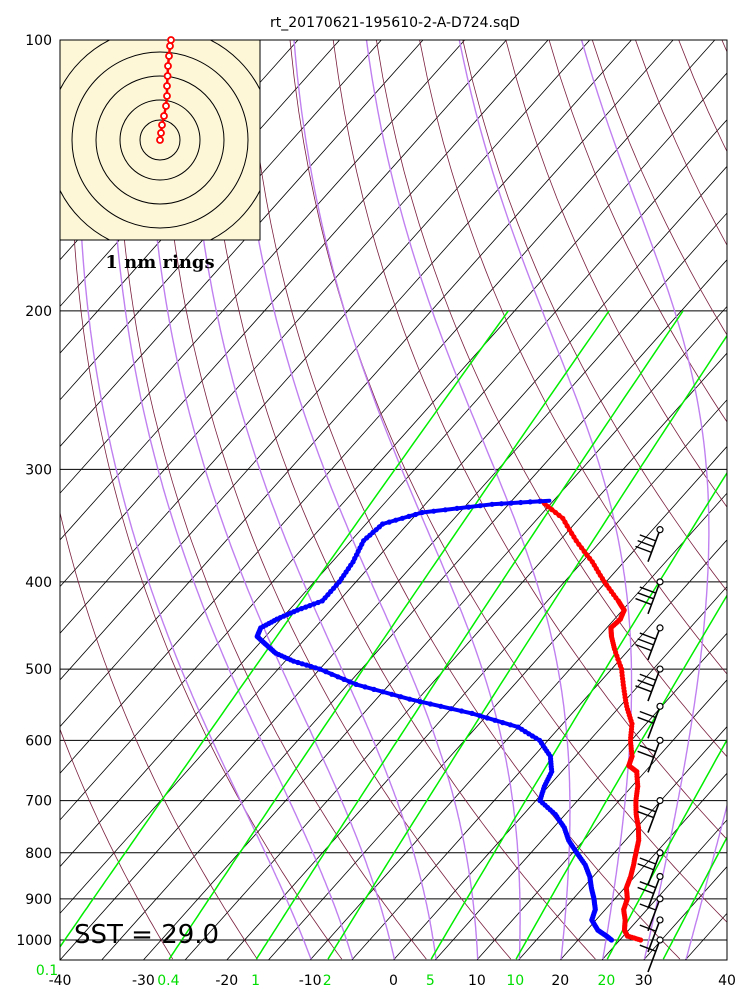 The height and width of the screenshot is (1000, 750). I want to click on pressure-tick-label: 600, so click(38, 741).